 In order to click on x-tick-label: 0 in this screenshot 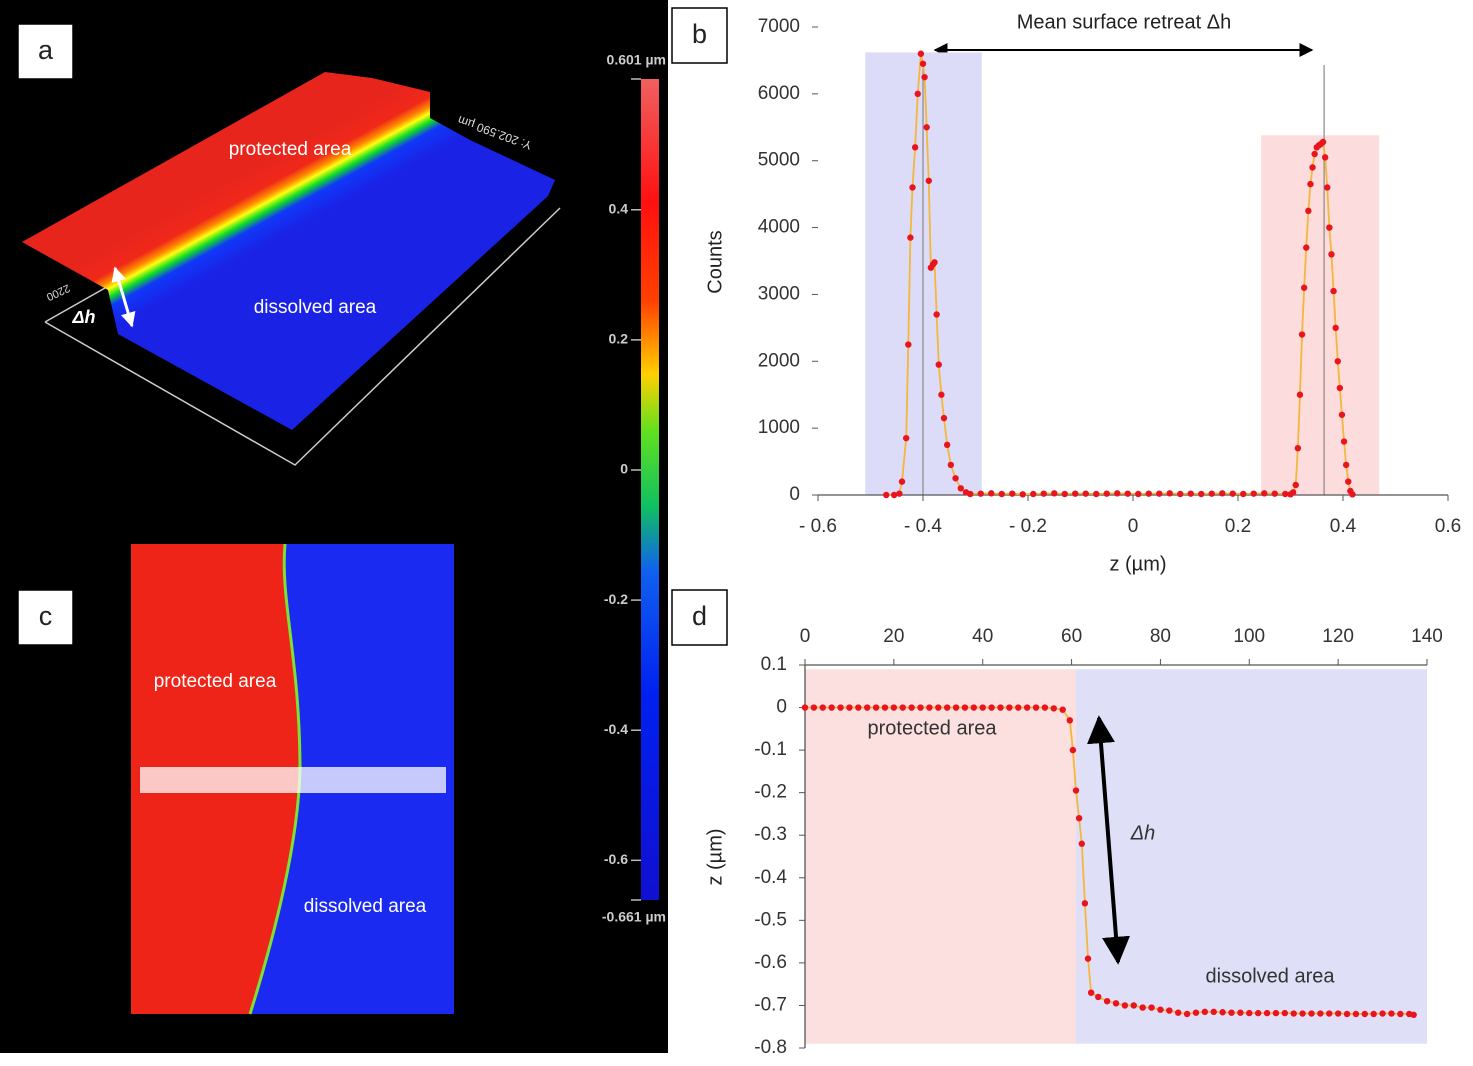, I will do `click(805, 636)`.